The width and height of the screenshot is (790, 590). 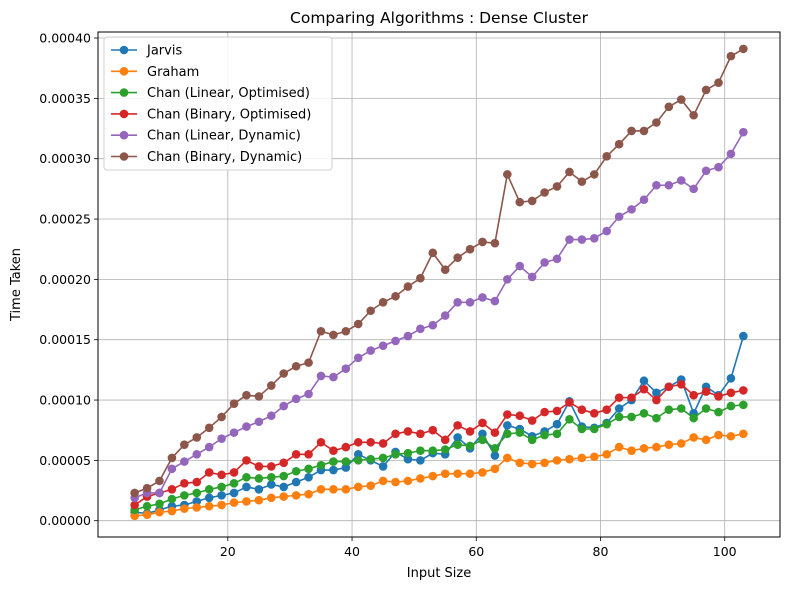 What do you see at coordinates (218, 103) in the screenshot?
I see `legend-box` at bounding box center [218, 103].